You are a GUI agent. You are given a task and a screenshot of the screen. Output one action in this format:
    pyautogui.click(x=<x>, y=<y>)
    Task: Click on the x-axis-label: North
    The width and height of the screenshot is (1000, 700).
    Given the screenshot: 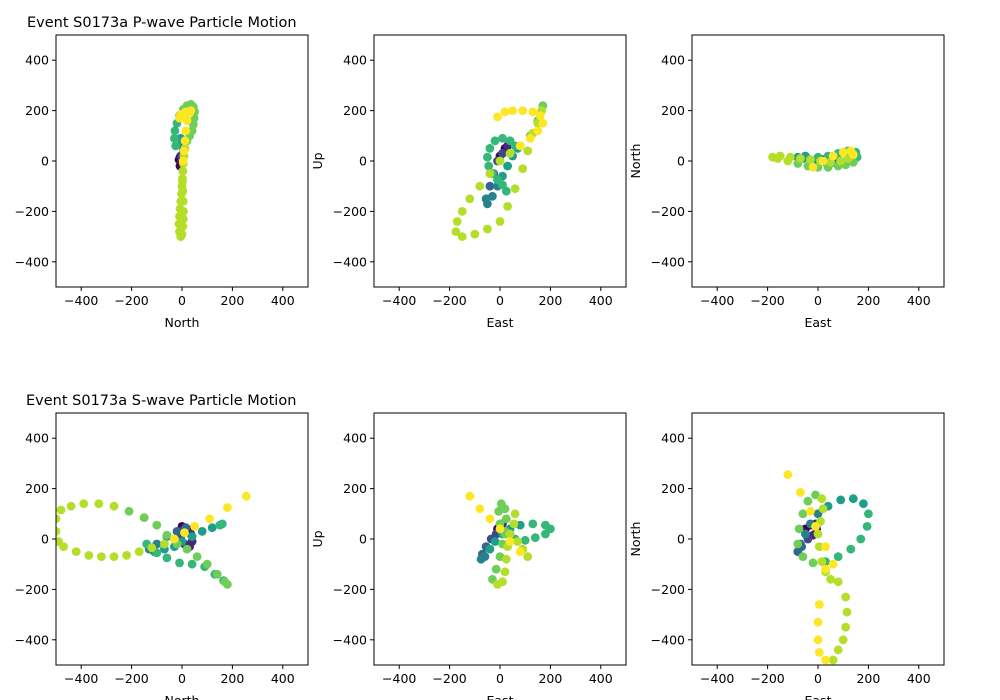 What is the action you would take?
    pyautogui.click(x=182, y=696)
    